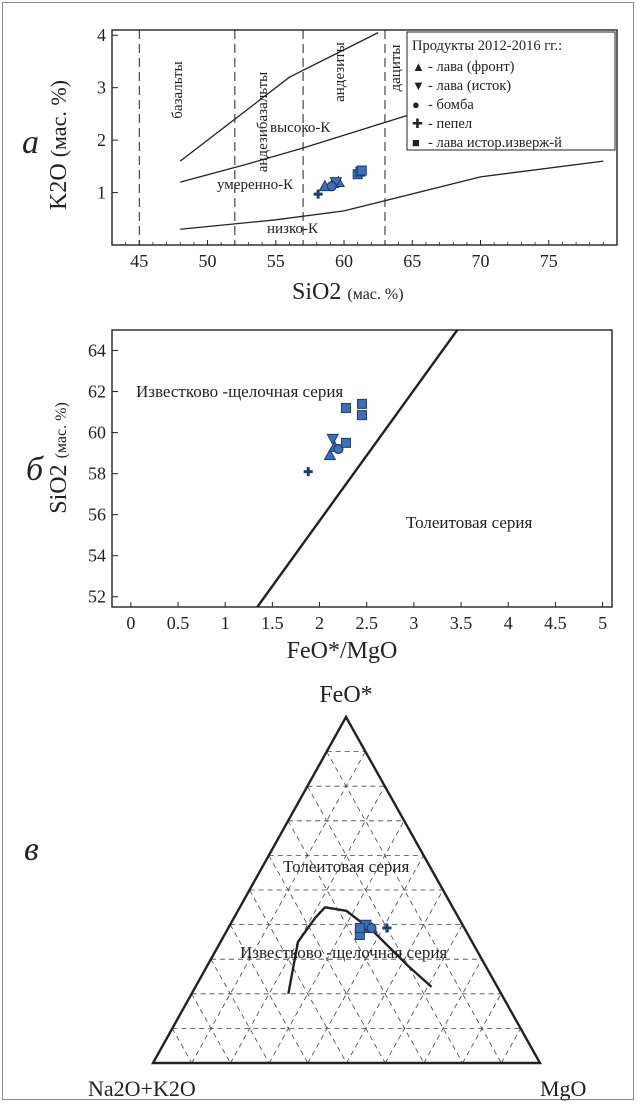  I want to click on panel-c-markers, so click(373, 929).